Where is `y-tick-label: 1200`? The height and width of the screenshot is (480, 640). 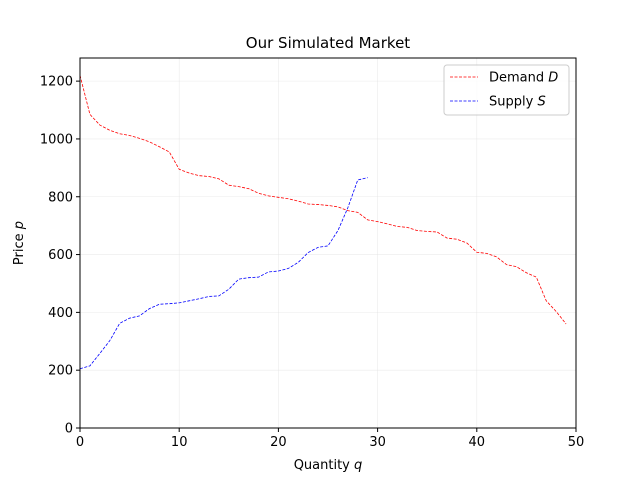
y-tick-label: 1200 is located at coordinates (56, 82).